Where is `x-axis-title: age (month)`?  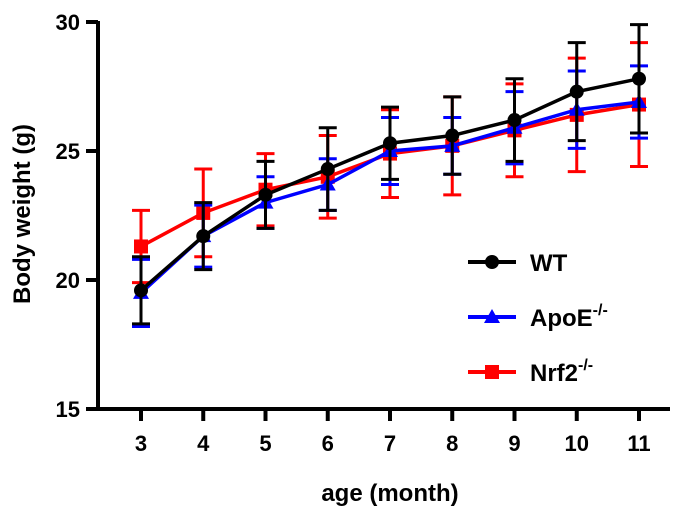
x-axis-title: age (month) is located at coordinates (389, 493).